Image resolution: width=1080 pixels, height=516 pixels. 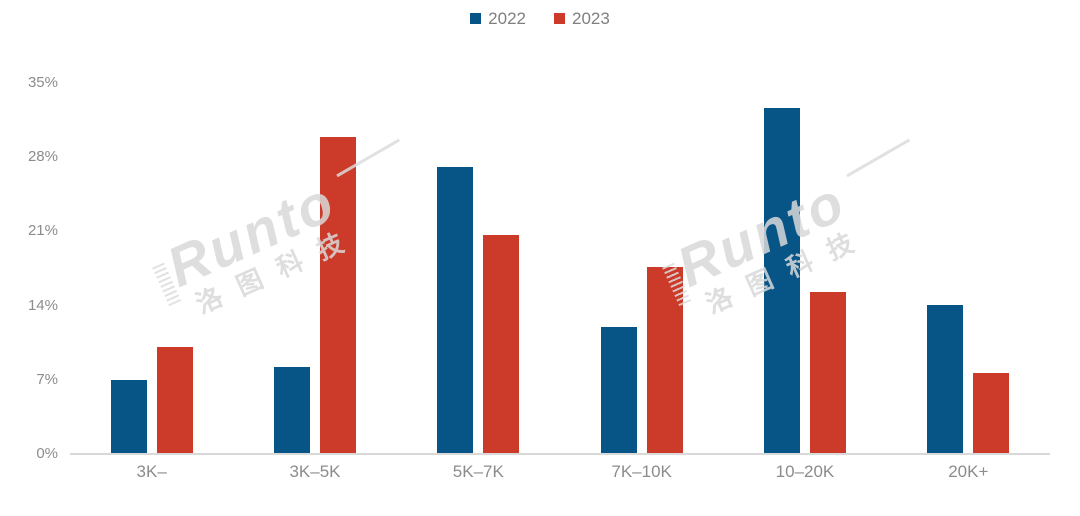 I want to click on y-tick-label-0%: 0%, so click(x=47, y=453).